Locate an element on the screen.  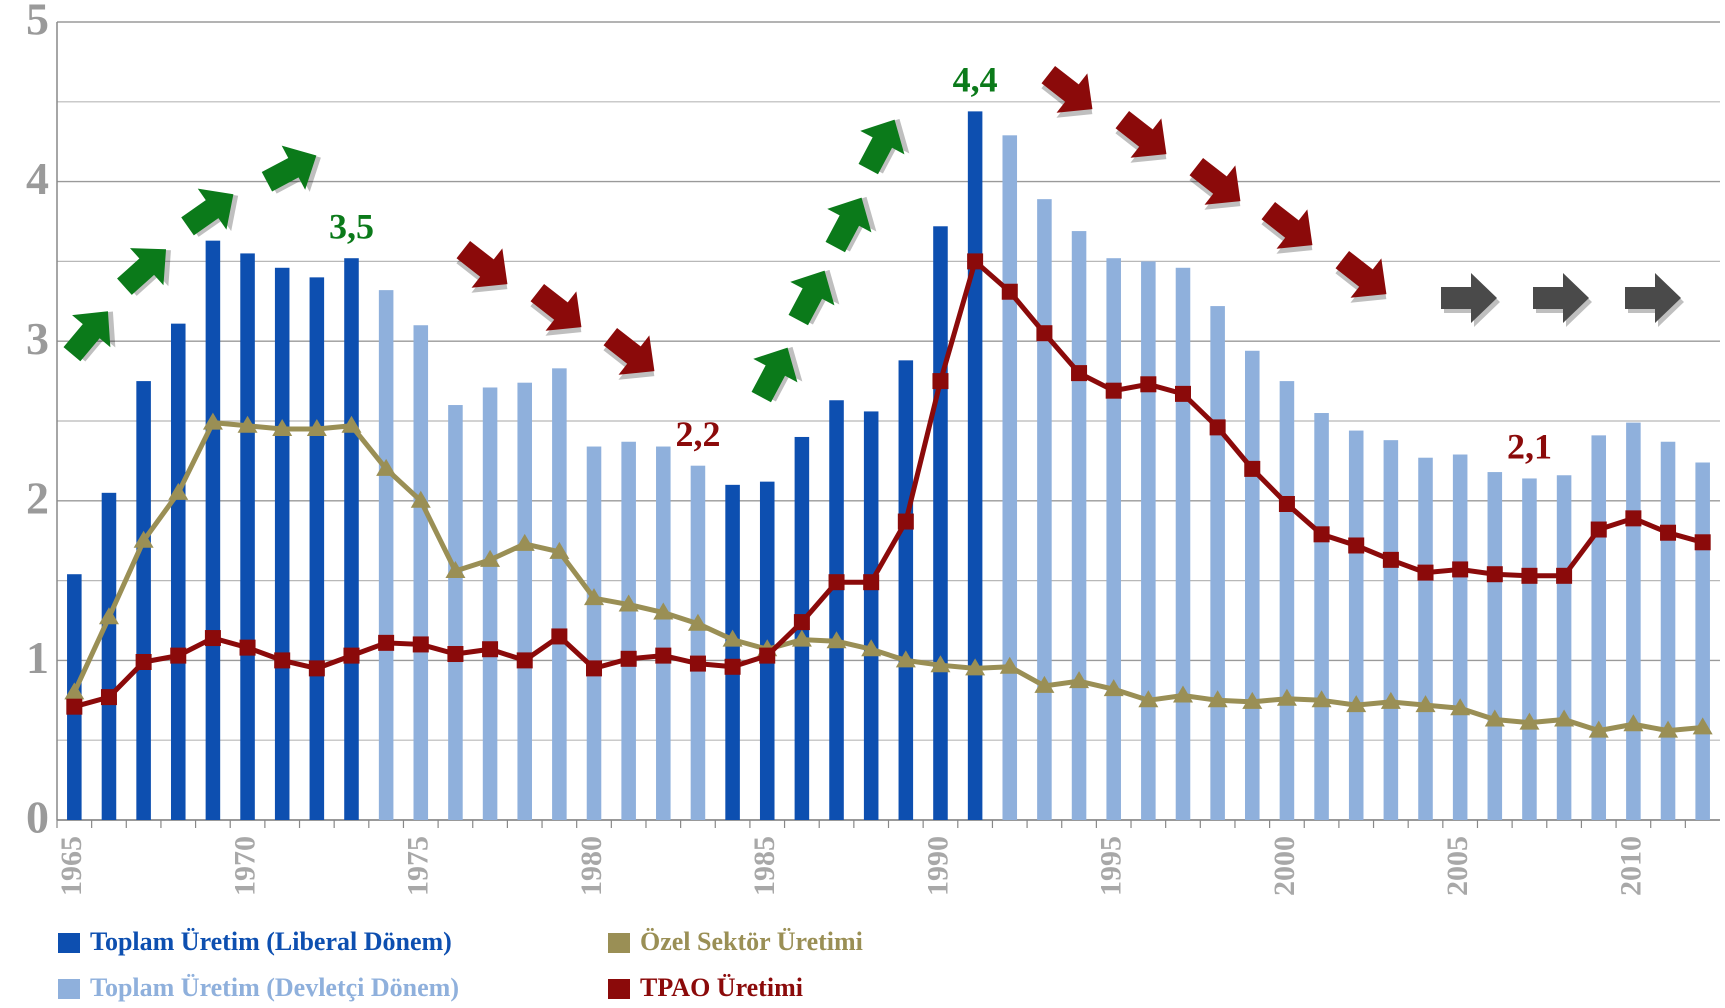
x-tick-label: 2000 is located at coordinates (1284, 866).